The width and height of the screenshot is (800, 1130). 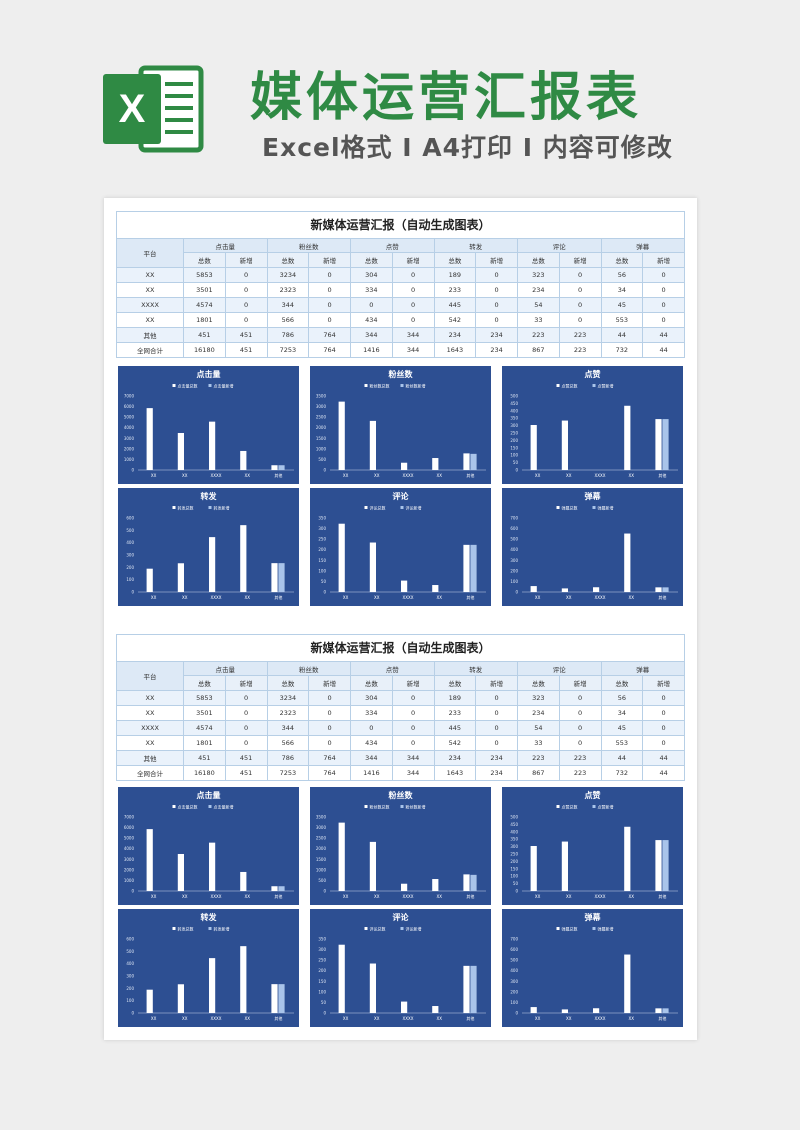 What do you see at coordinates (308, 245) in the screenshot?
I see `group-header: 粉丝数` at bounding box center [308, 245].